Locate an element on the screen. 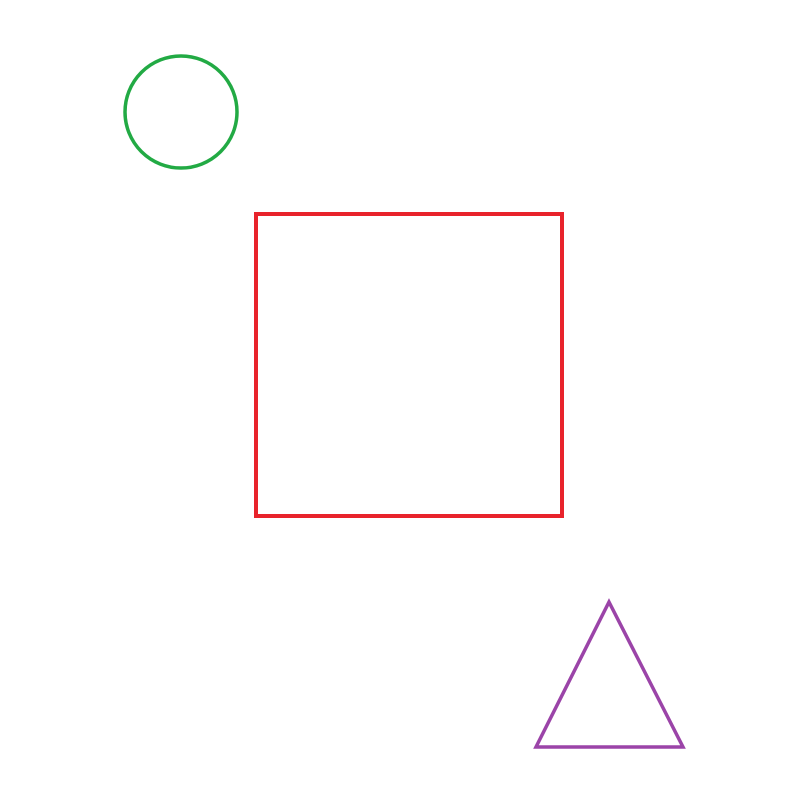  green-circle is located at coordinates (181, 112).